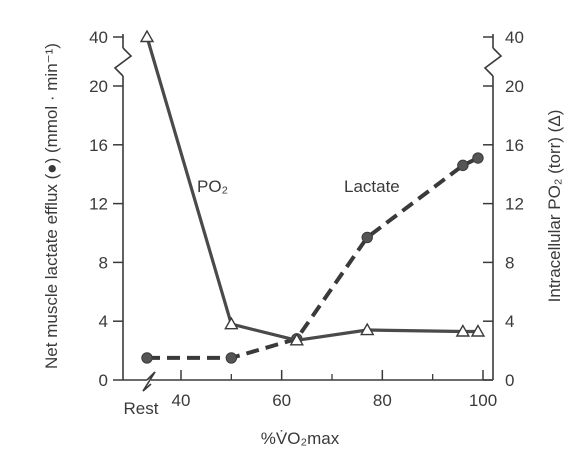 Image resolution: width=588 pixels, height=460 pixels. What do you see at coordinates (310, 394) in the screenshot?
I see `x-ticks: 40 60 80 100 Rest` at bounding box center [310, 394].